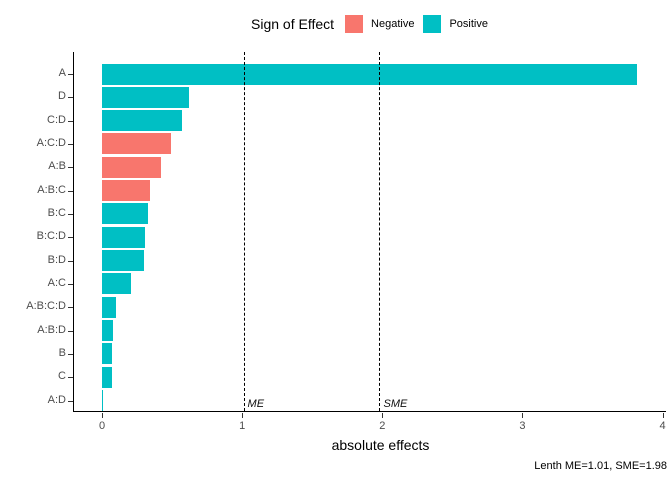 This screenshot has width=672, height=480. What do you see at coordinates (662, 426) in the screenshot?
I see `x-tick-label: 4` at bounding box center [662, 426].